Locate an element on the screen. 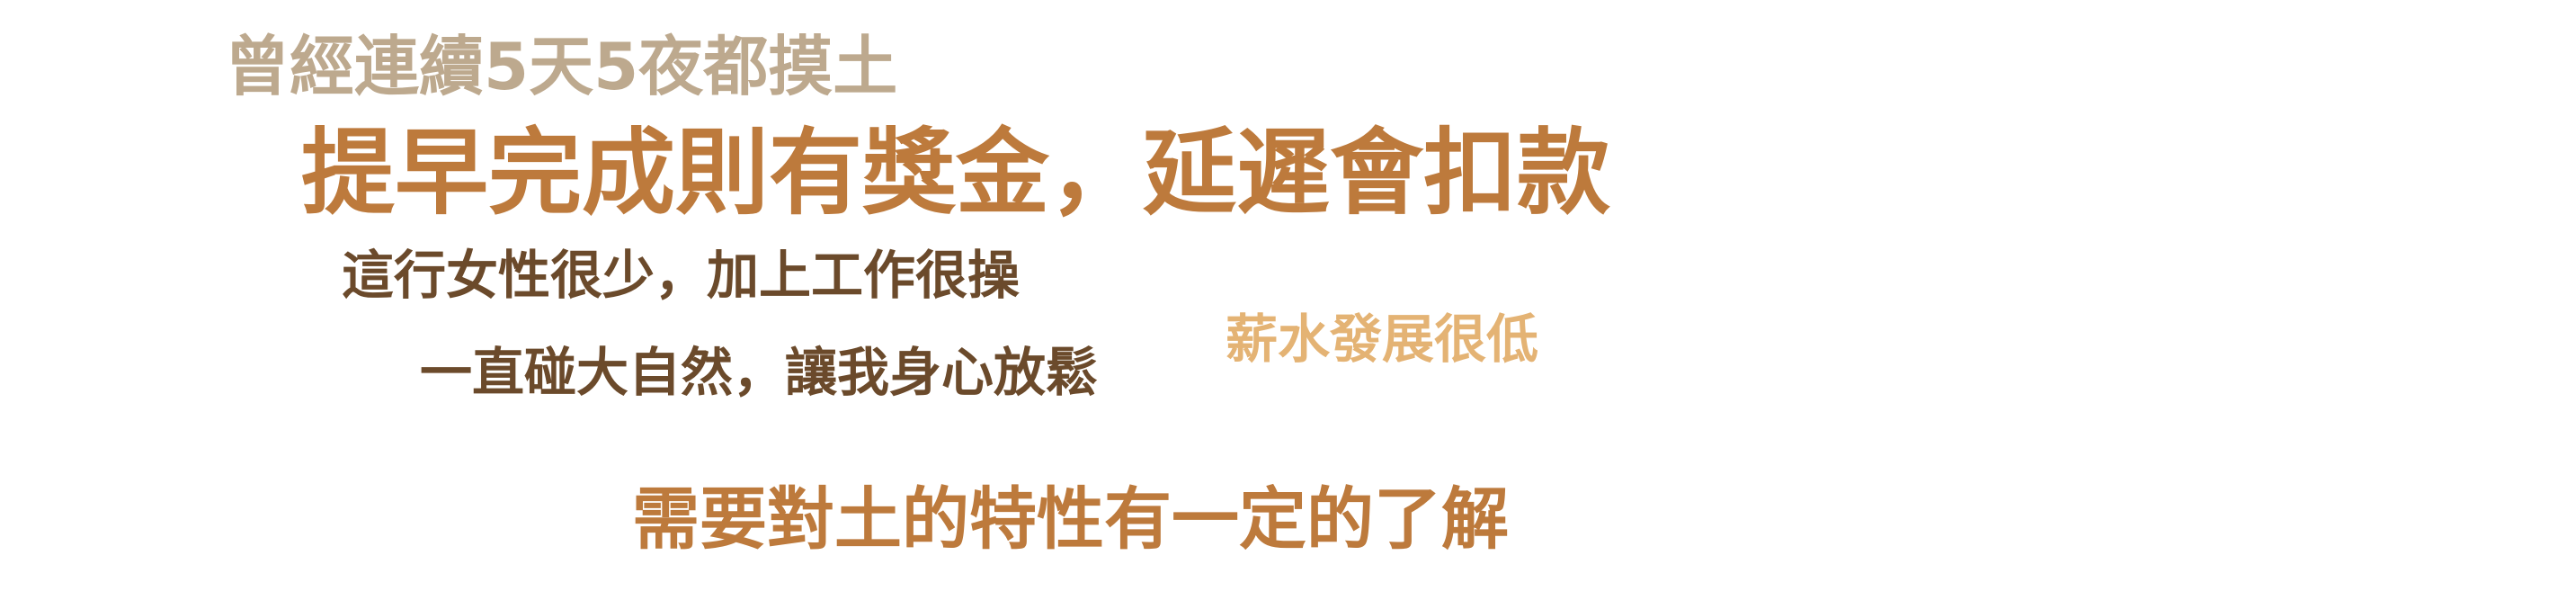 This screenshot has height=609, width=2576. phrase-few-women-hard-work: 這行女性很少，加上工作很操 is located at coordinates (682, 275).